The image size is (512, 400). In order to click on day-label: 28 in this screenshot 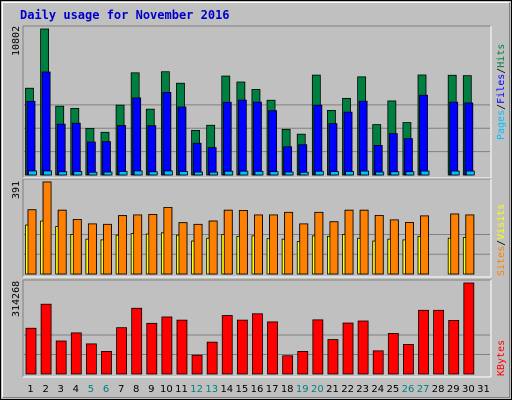, I will do `click(438, 389)`.